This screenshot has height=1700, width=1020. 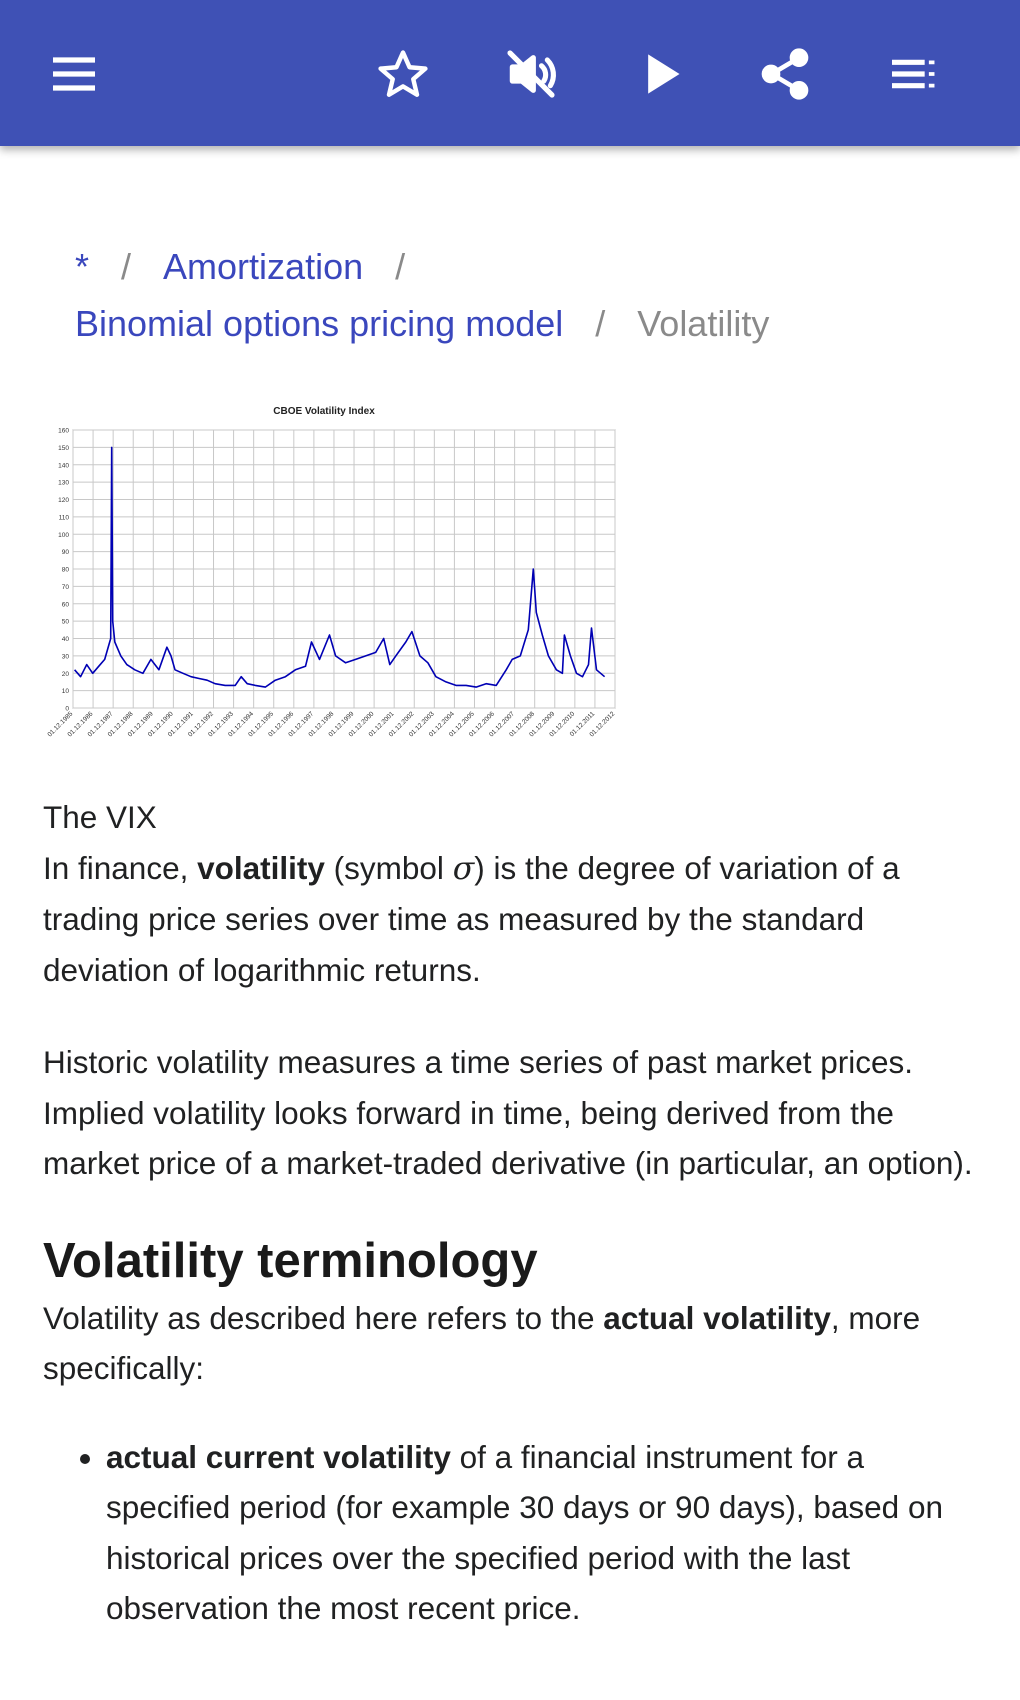 What do you see at coordinates (66, 674) in the screenshot?
I see `y-tick-label: 20` at bounding box center [66, 674].